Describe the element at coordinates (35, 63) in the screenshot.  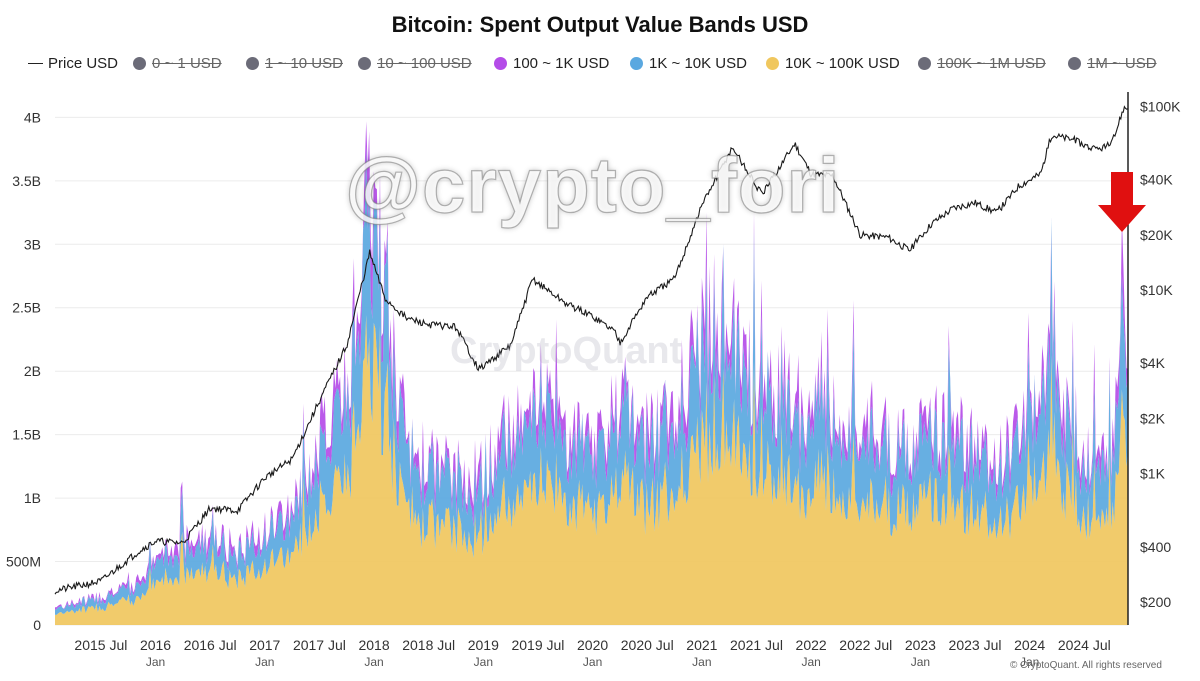
I see `line-swatch-icon` at that location.